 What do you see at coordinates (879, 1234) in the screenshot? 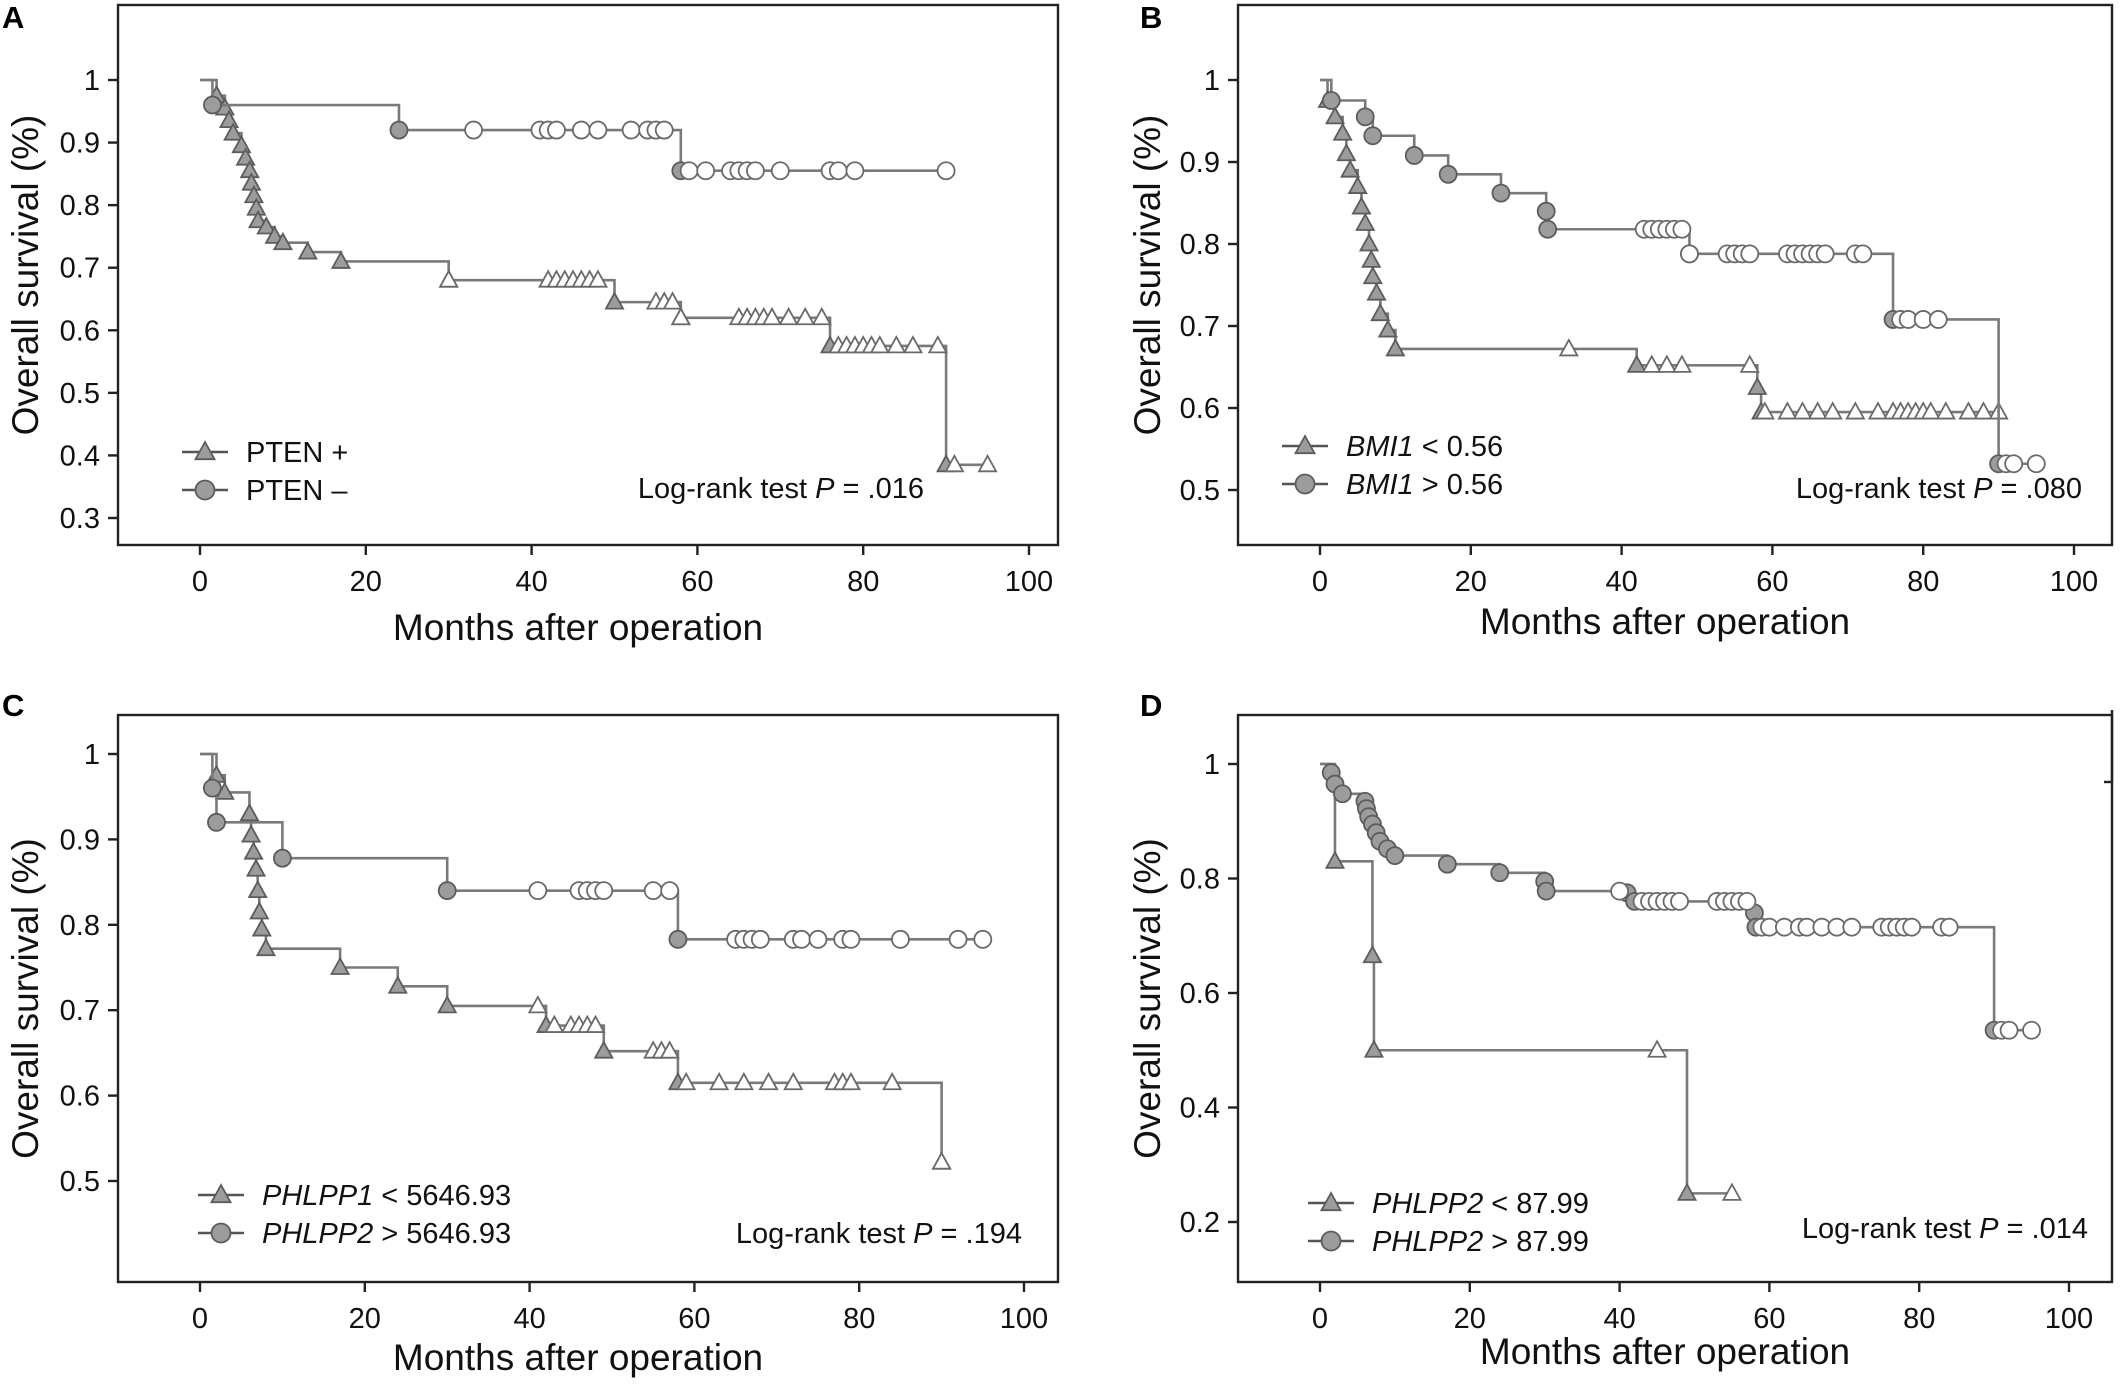
I see `log-rank-text: Log-rank test P = .194` at bounding box center [879, 1234].